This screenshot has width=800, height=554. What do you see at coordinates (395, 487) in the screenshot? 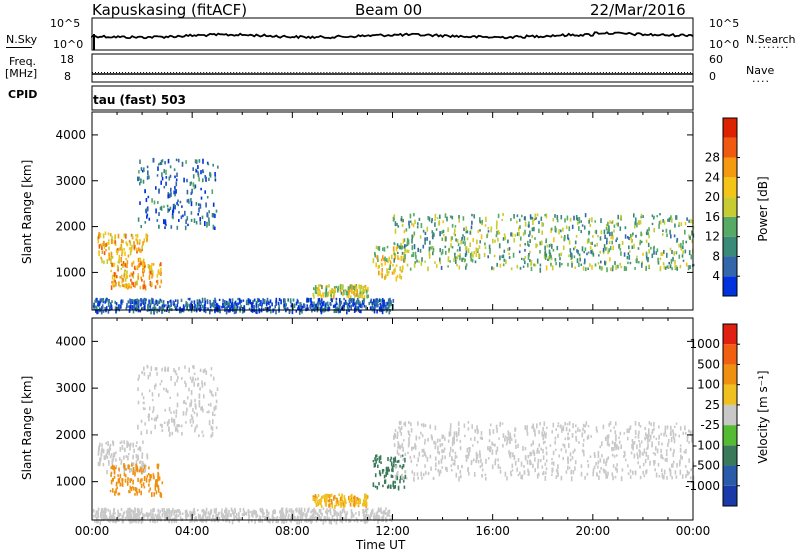
I see `velocity-cell-band4` at bounding box center [395, 487].